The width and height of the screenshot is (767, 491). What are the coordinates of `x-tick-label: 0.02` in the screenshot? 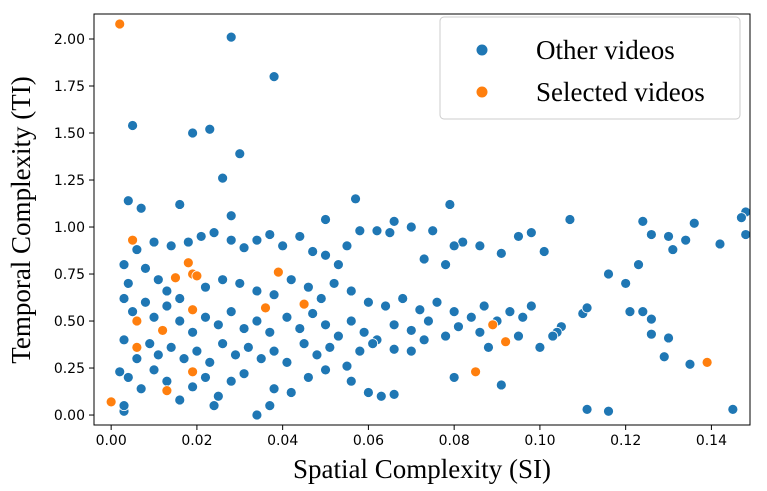 It's located at (196, 441).